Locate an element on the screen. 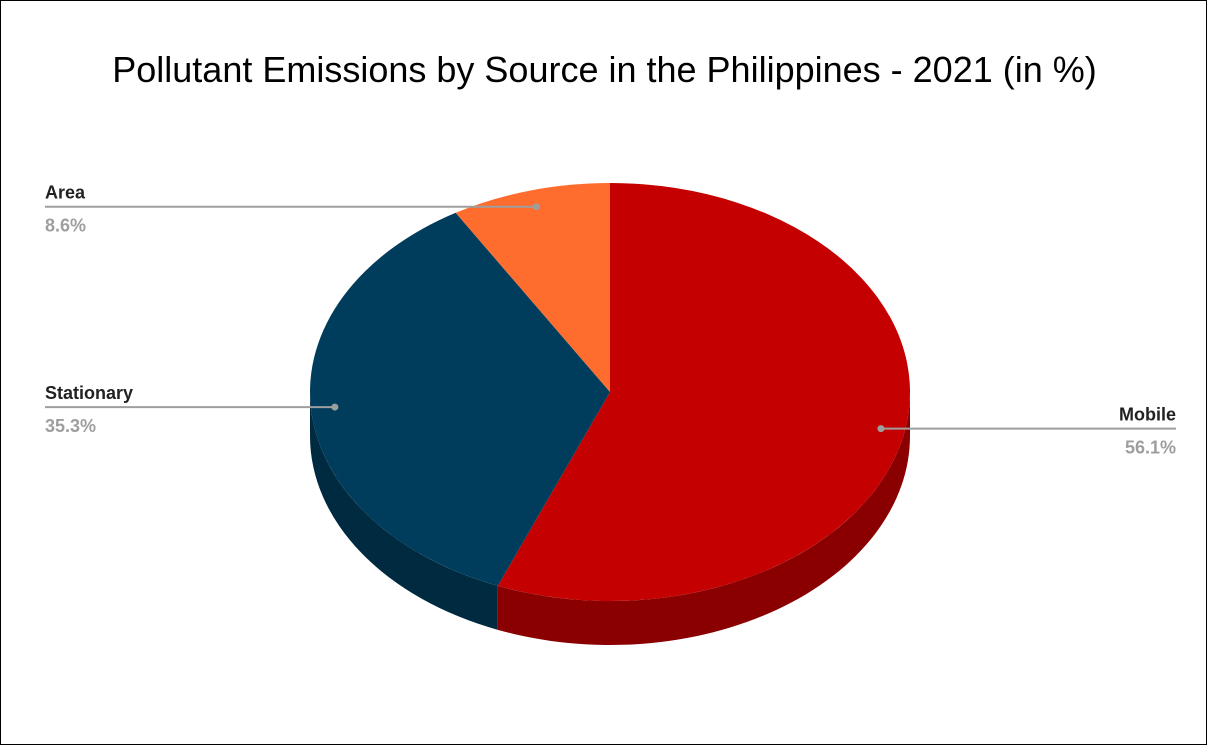  slice-label-stationary: Stationary is located at coordinates (89, 393).